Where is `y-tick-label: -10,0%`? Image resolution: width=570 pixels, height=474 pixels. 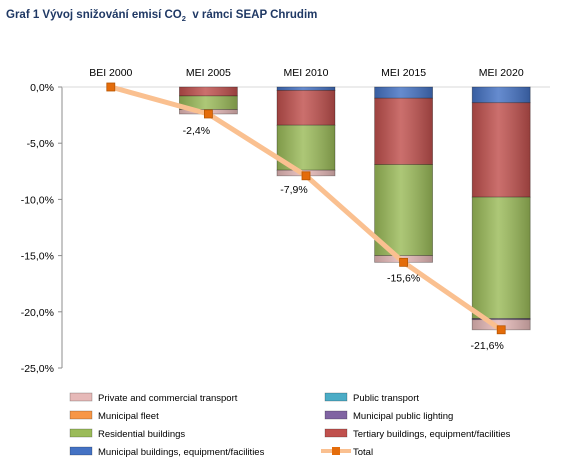 y-tick-label: -10,0% is located at coordinates (37, 200).